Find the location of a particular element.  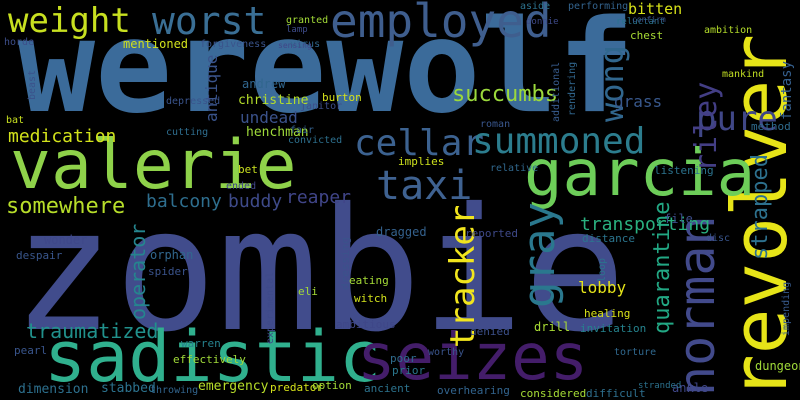

word: option is located at coordinates (332, 385).